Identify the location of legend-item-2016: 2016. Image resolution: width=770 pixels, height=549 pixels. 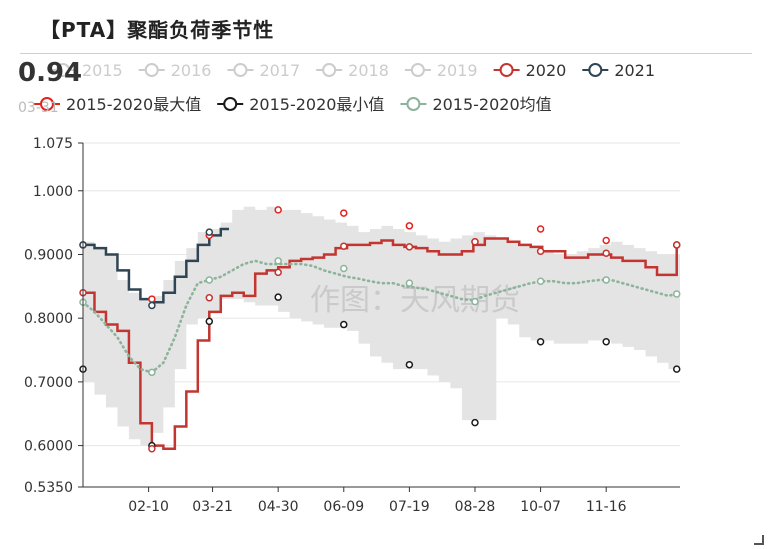
(175, 70).